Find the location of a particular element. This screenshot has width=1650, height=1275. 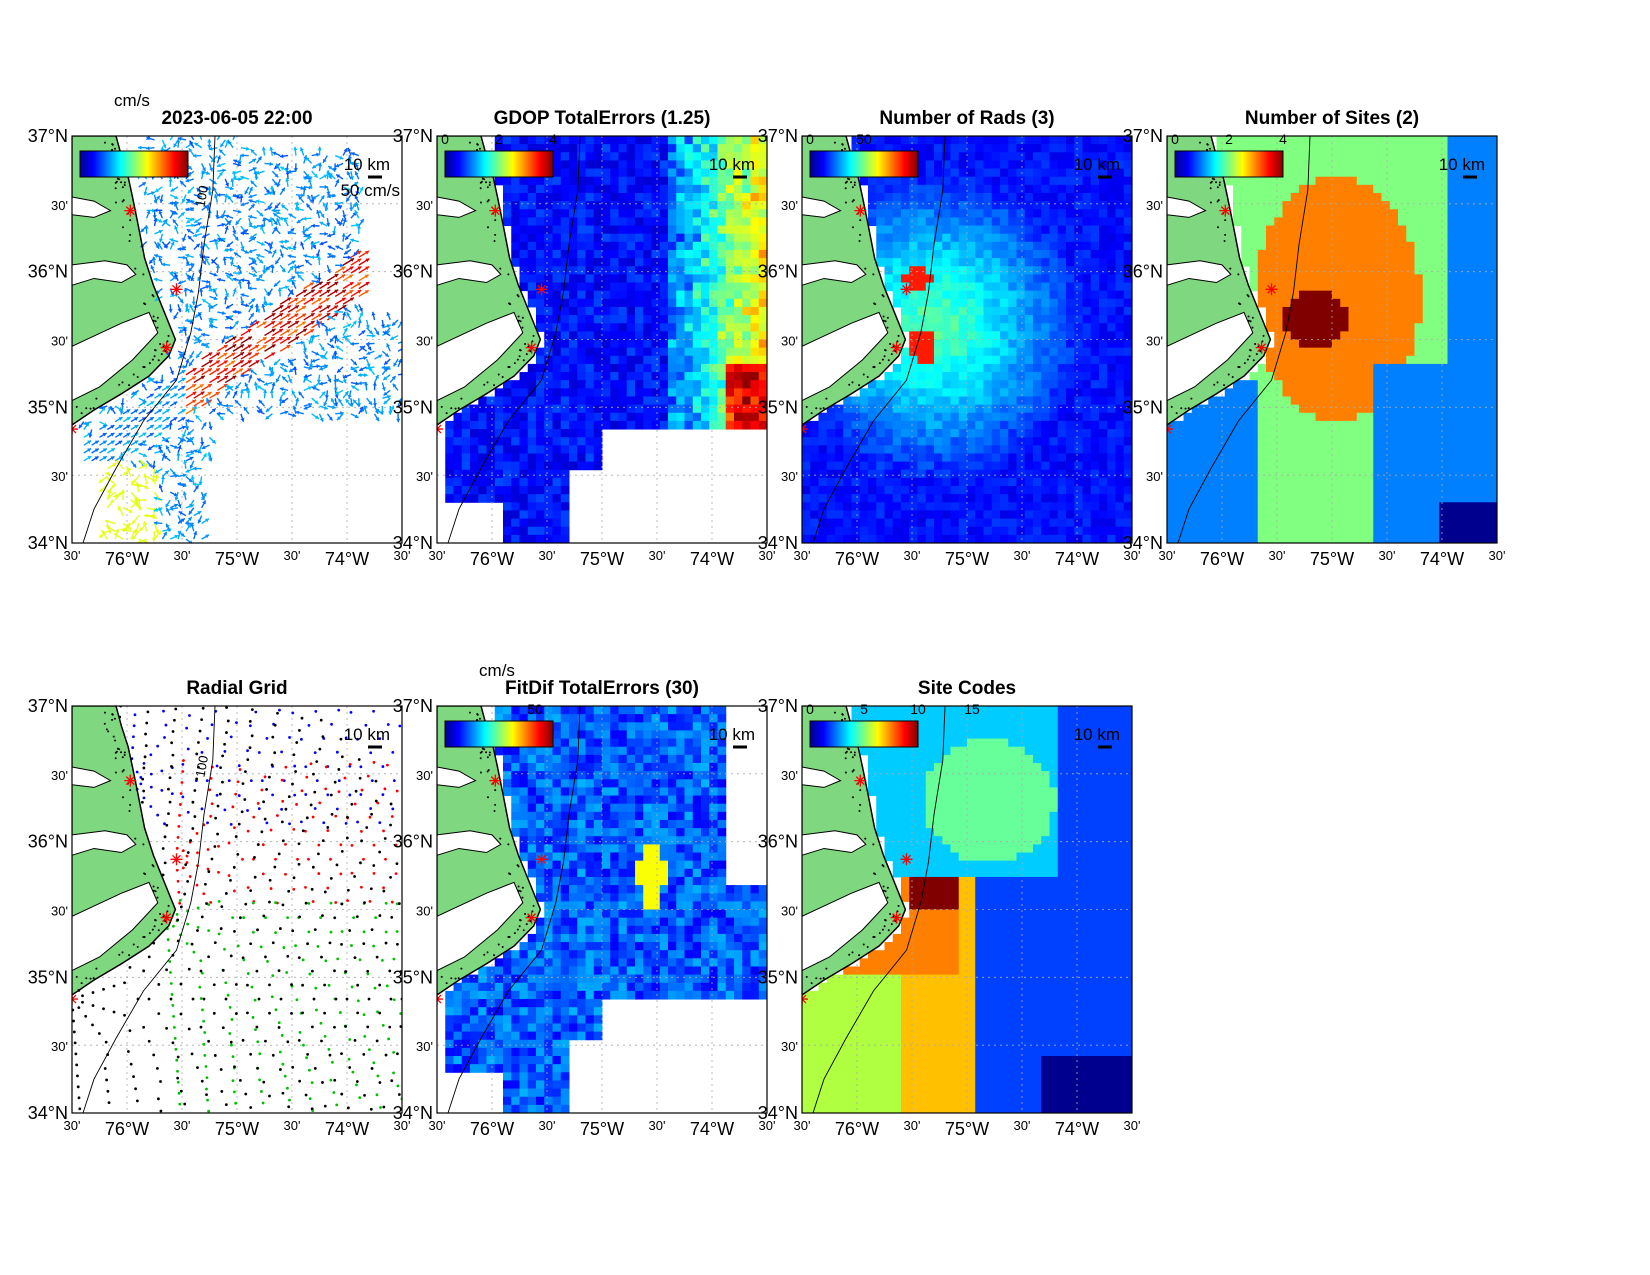

lat-label: 30' is located at coordinates (424, 341).